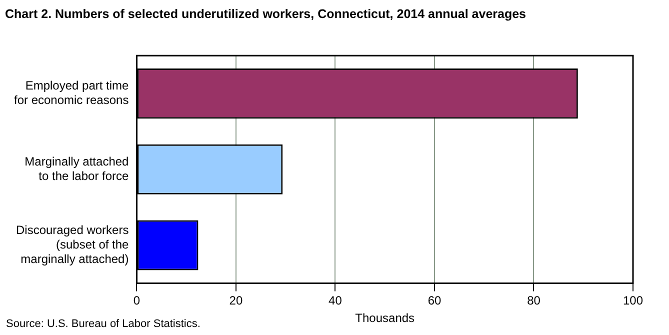  Describe the element at coordinates (385, 318) in the screenshot. I see `x-axis-title: Thousands` at that location.